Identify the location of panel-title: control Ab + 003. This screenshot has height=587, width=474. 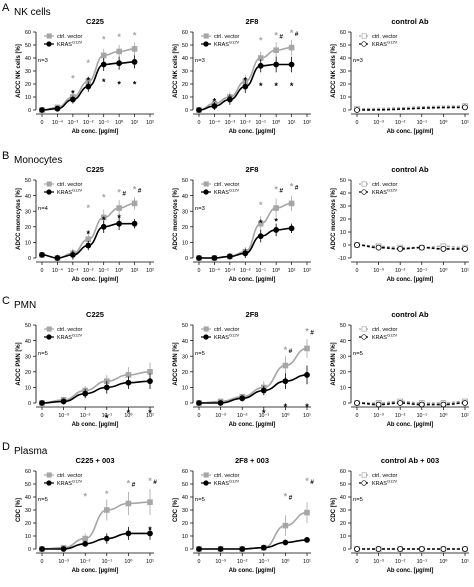
(410, 460).